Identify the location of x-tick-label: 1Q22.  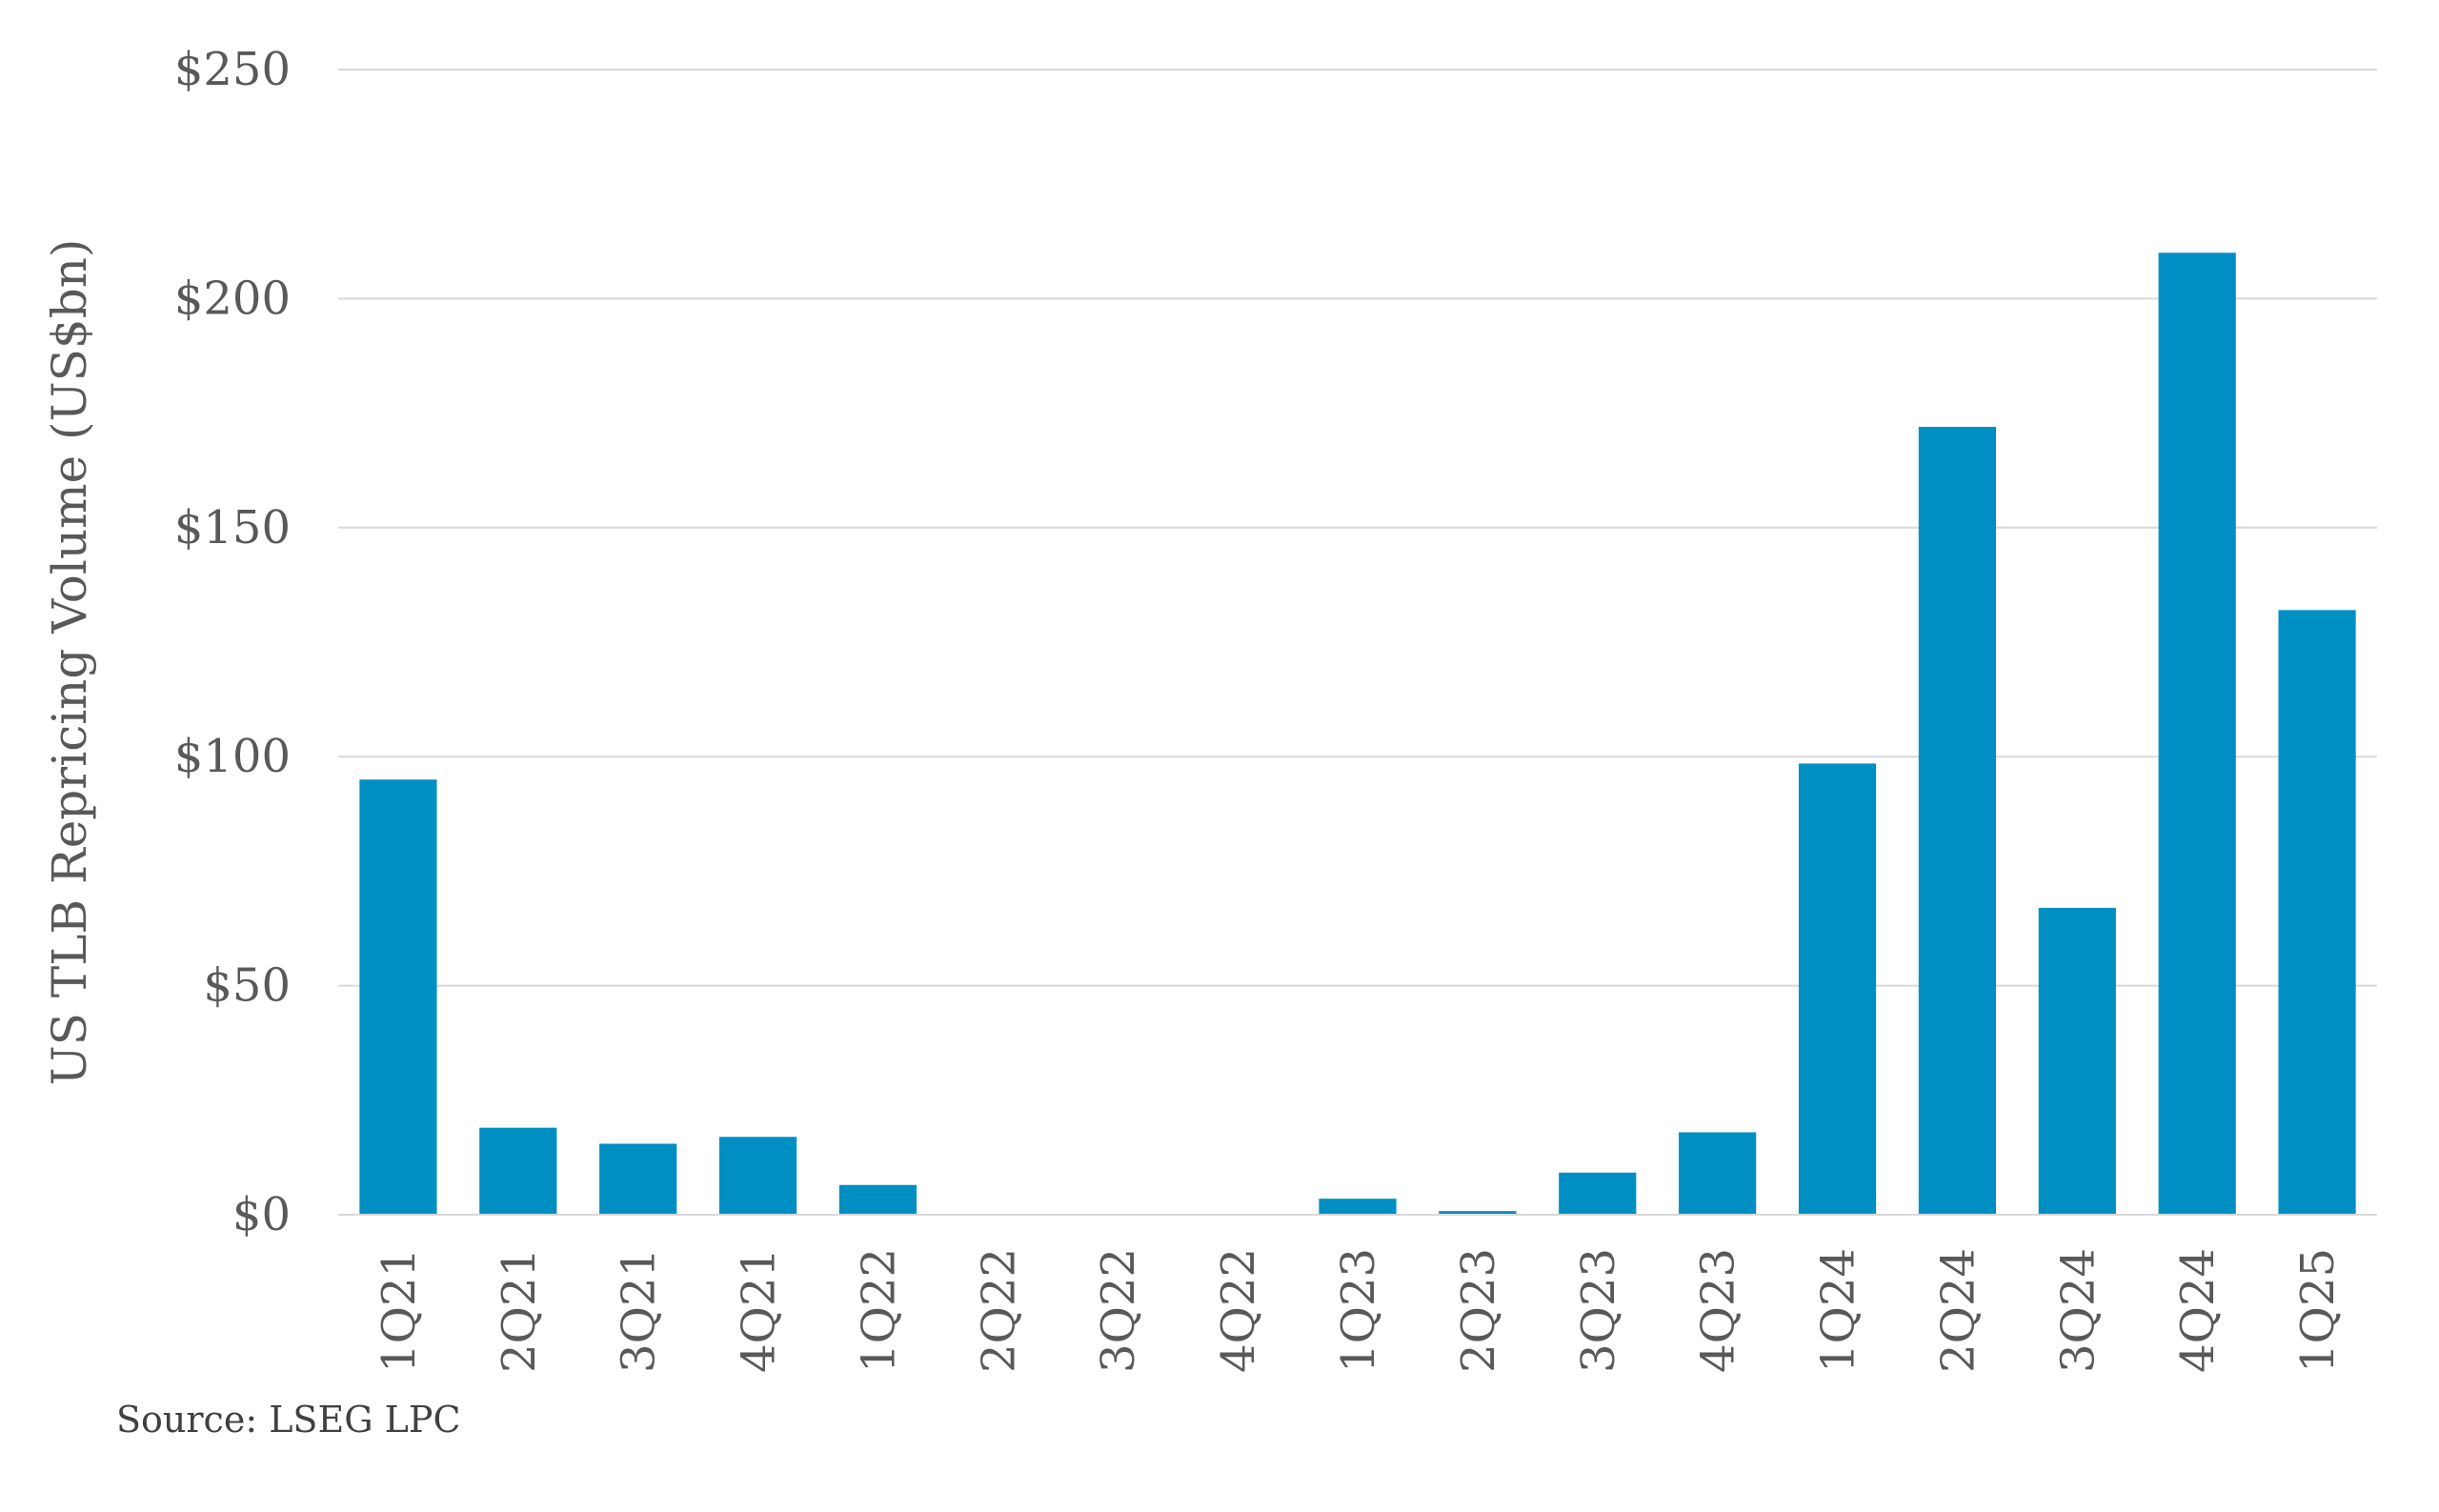
(878, 1311).